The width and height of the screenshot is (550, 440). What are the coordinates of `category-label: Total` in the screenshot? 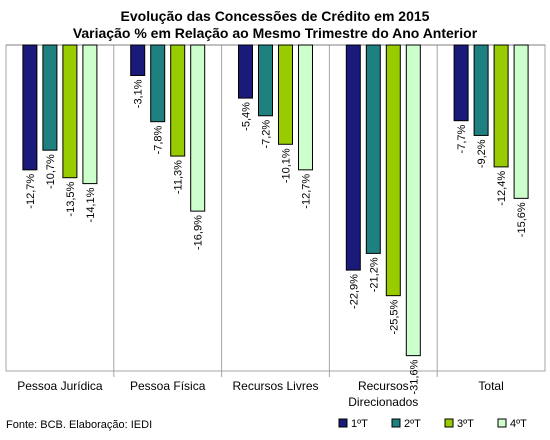 It's located at (490, 386).